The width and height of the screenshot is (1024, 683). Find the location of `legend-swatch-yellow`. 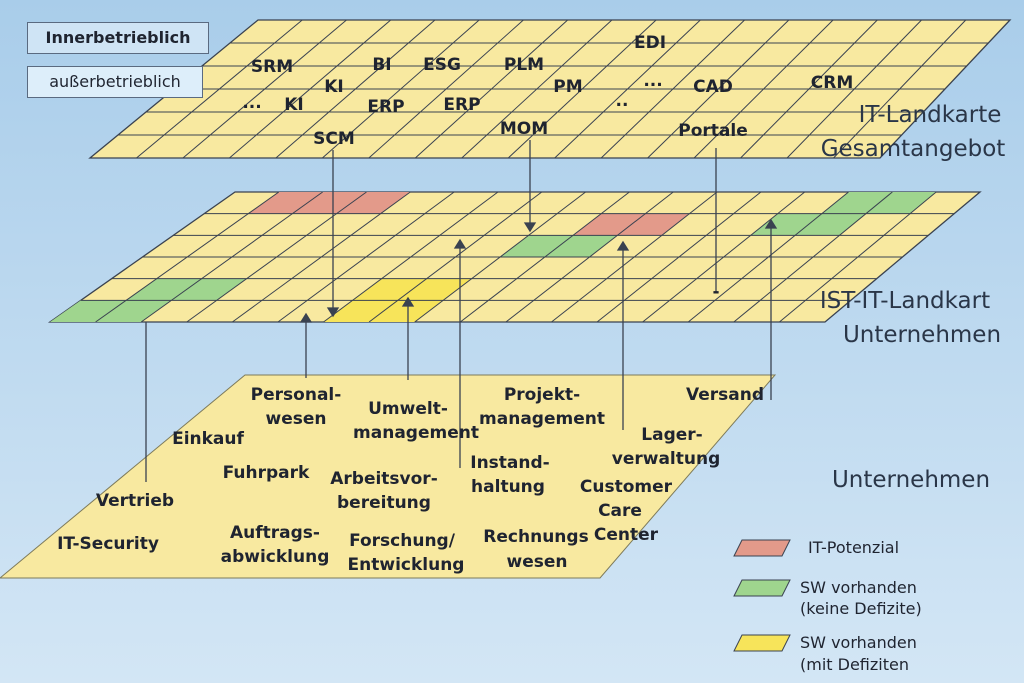

legend-swatch-yellow is located at coordinates (762, 643).